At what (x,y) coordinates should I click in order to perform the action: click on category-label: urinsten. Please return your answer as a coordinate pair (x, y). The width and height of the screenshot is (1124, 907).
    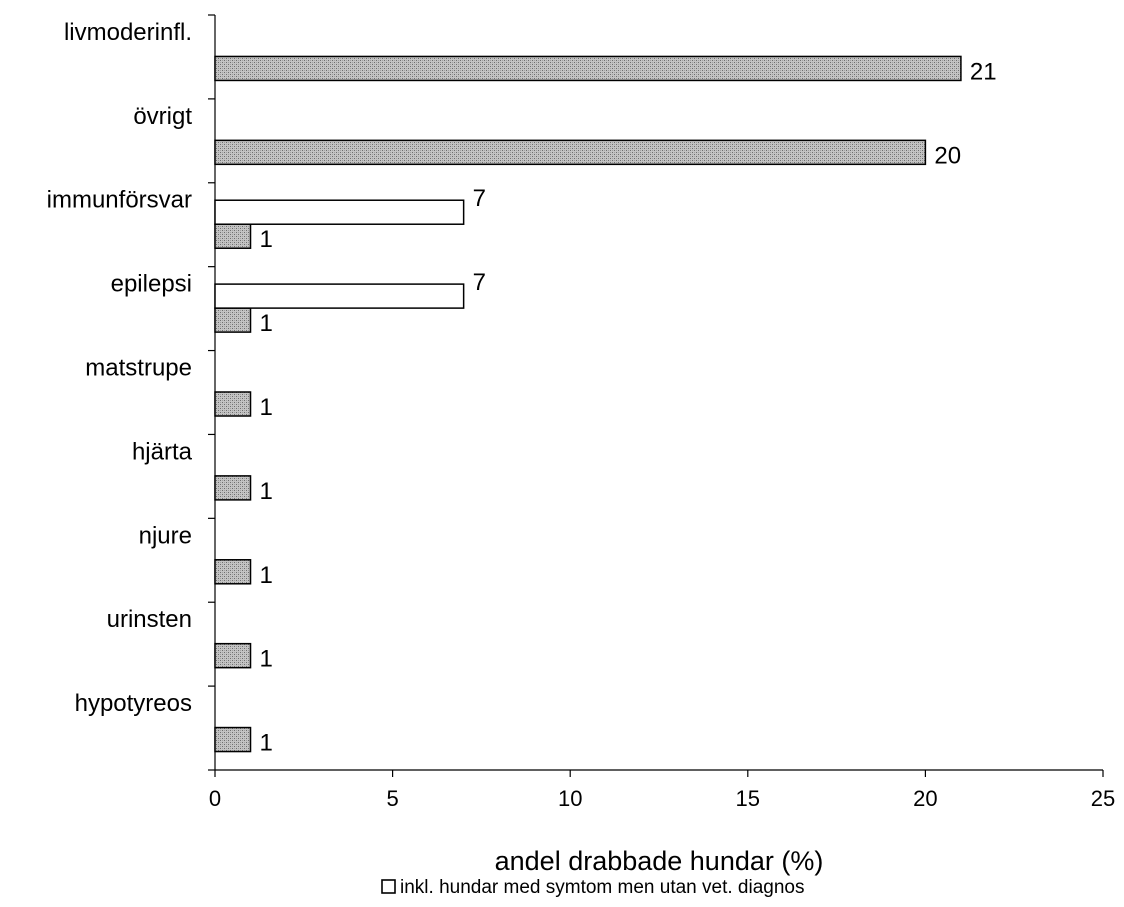
    Looking at the image, I should click on (149, 619).